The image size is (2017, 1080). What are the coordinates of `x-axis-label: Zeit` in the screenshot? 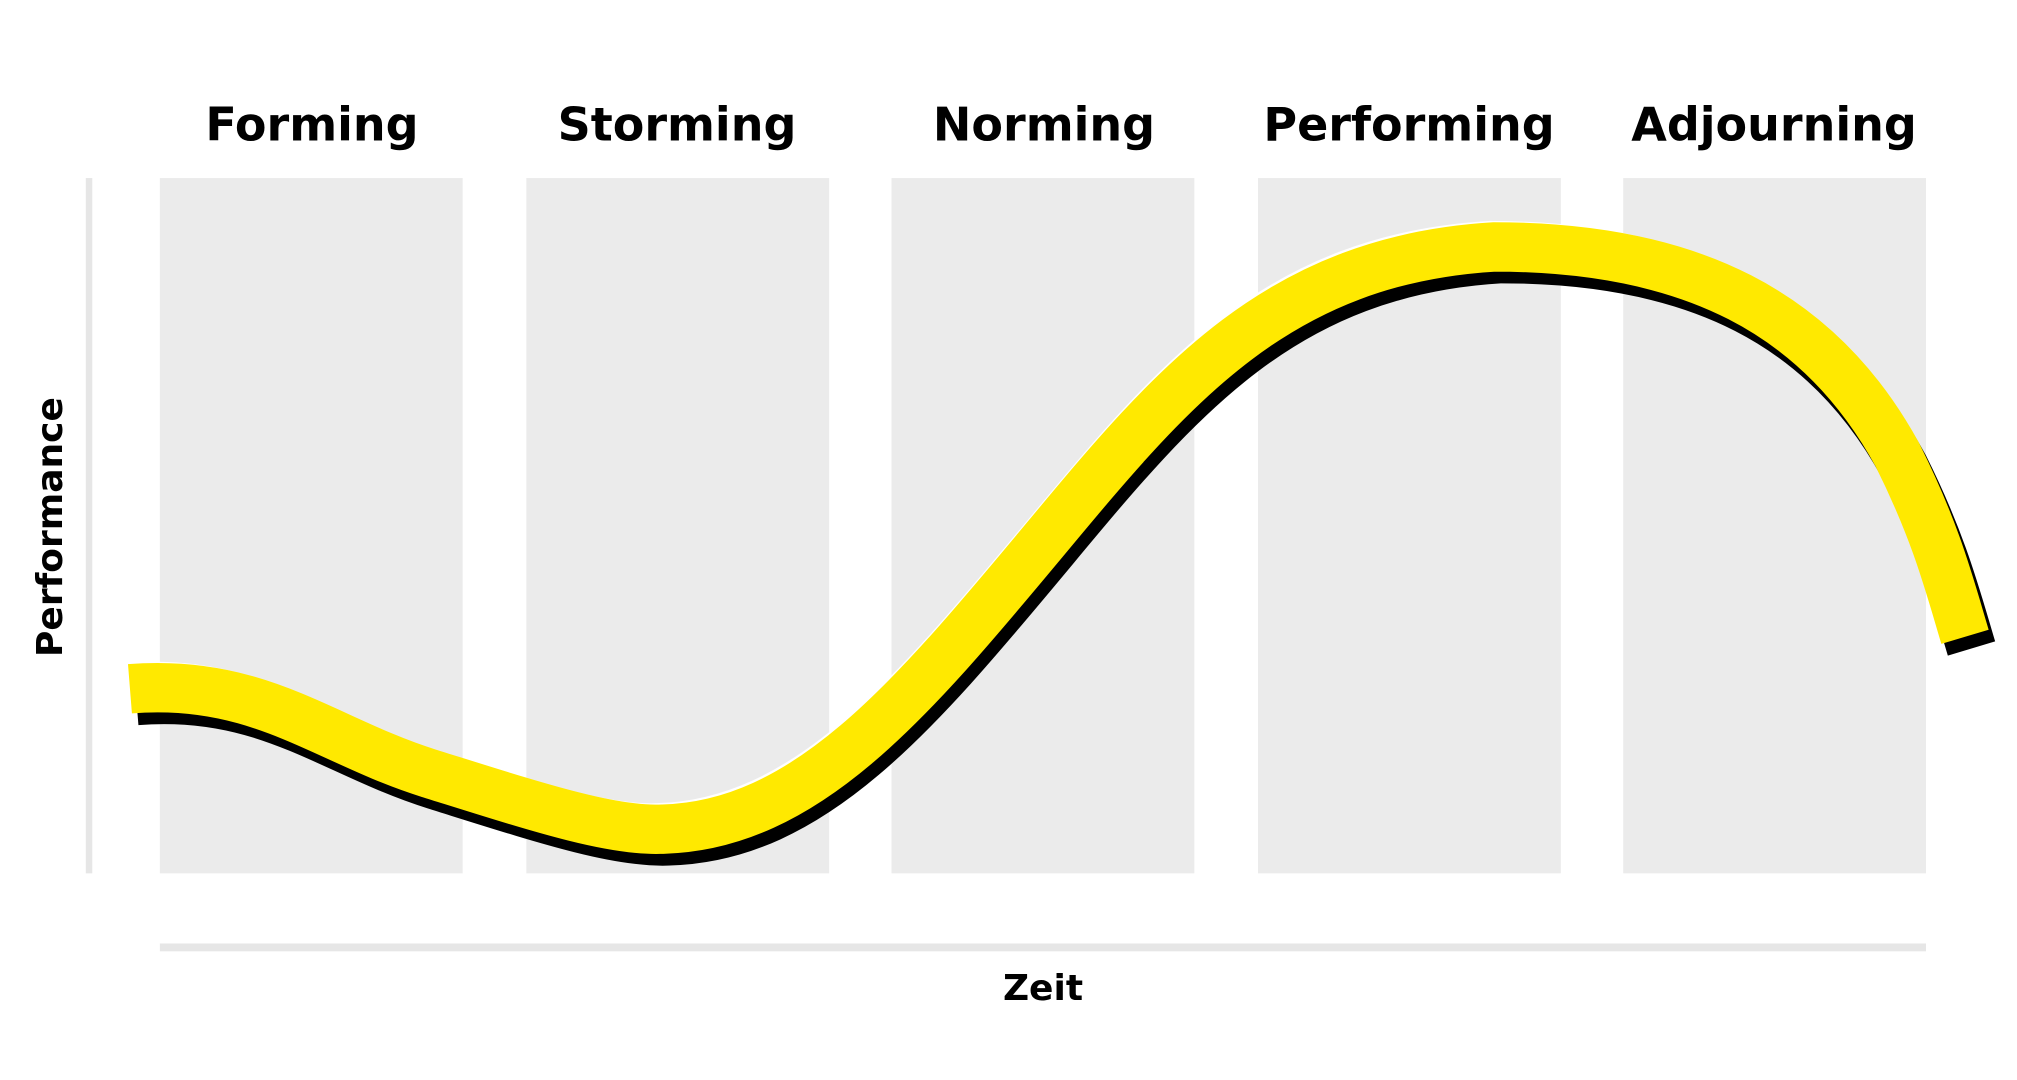 It's located at (1043, 988).